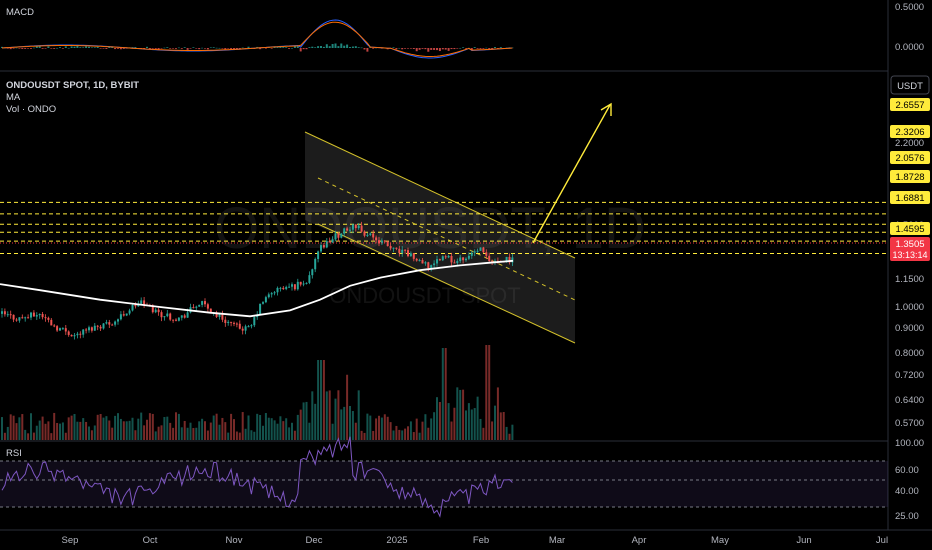 Image resolution: width=932 pixels, height=550 pixels. What do you see at coordinates (481, 540) in the screenshot?
I see `time-tick: Feb` at bounding box center [481, 540].